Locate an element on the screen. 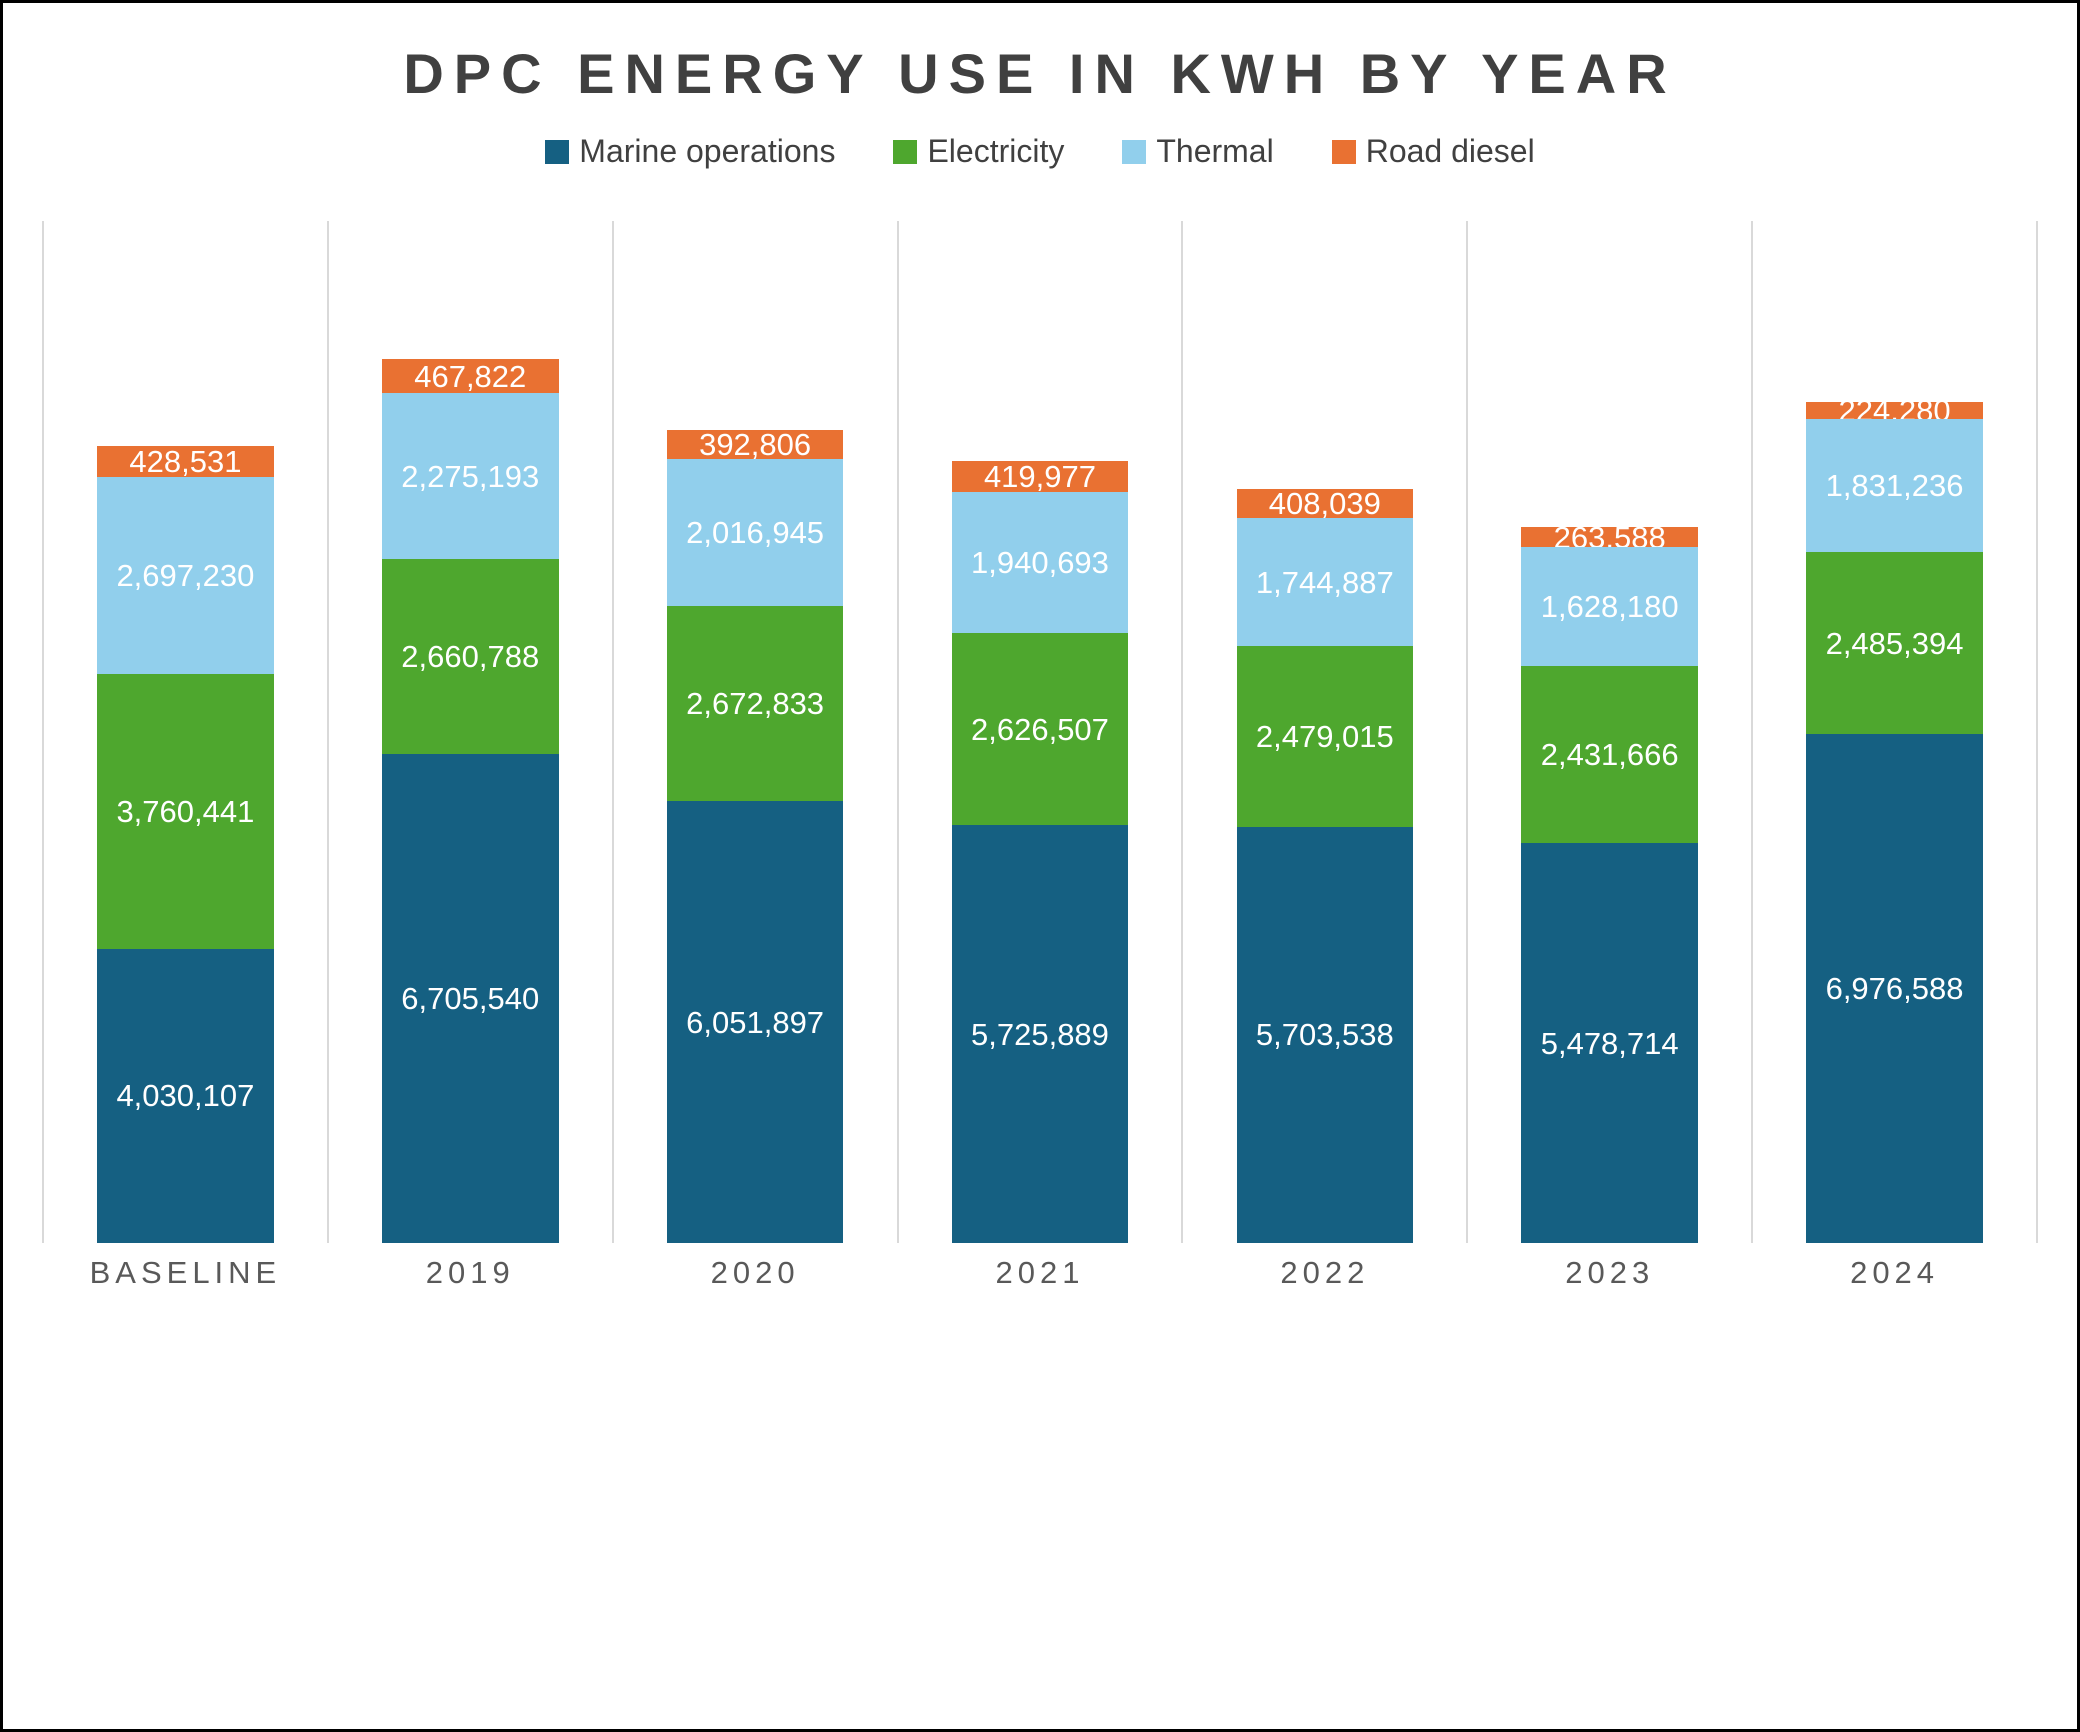  data-label: 2,485,394 is located at coordinates (1894, 643).